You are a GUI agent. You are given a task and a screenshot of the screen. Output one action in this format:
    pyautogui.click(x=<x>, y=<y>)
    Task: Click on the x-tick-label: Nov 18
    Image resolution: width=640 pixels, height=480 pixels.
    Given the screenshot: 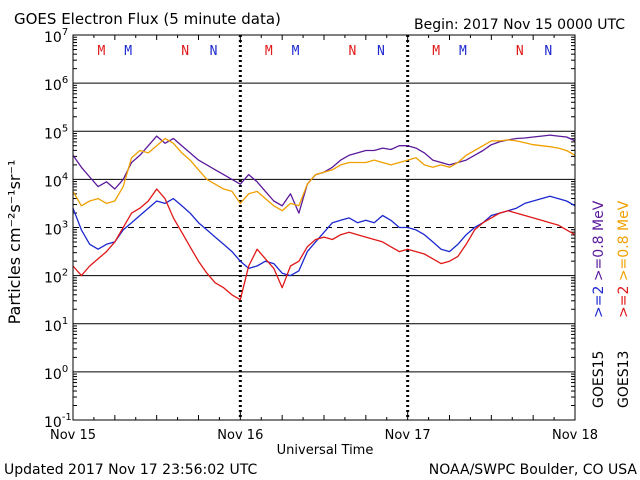 What is the action you would take?
    pyautogui.click(x=575, y=435)
    